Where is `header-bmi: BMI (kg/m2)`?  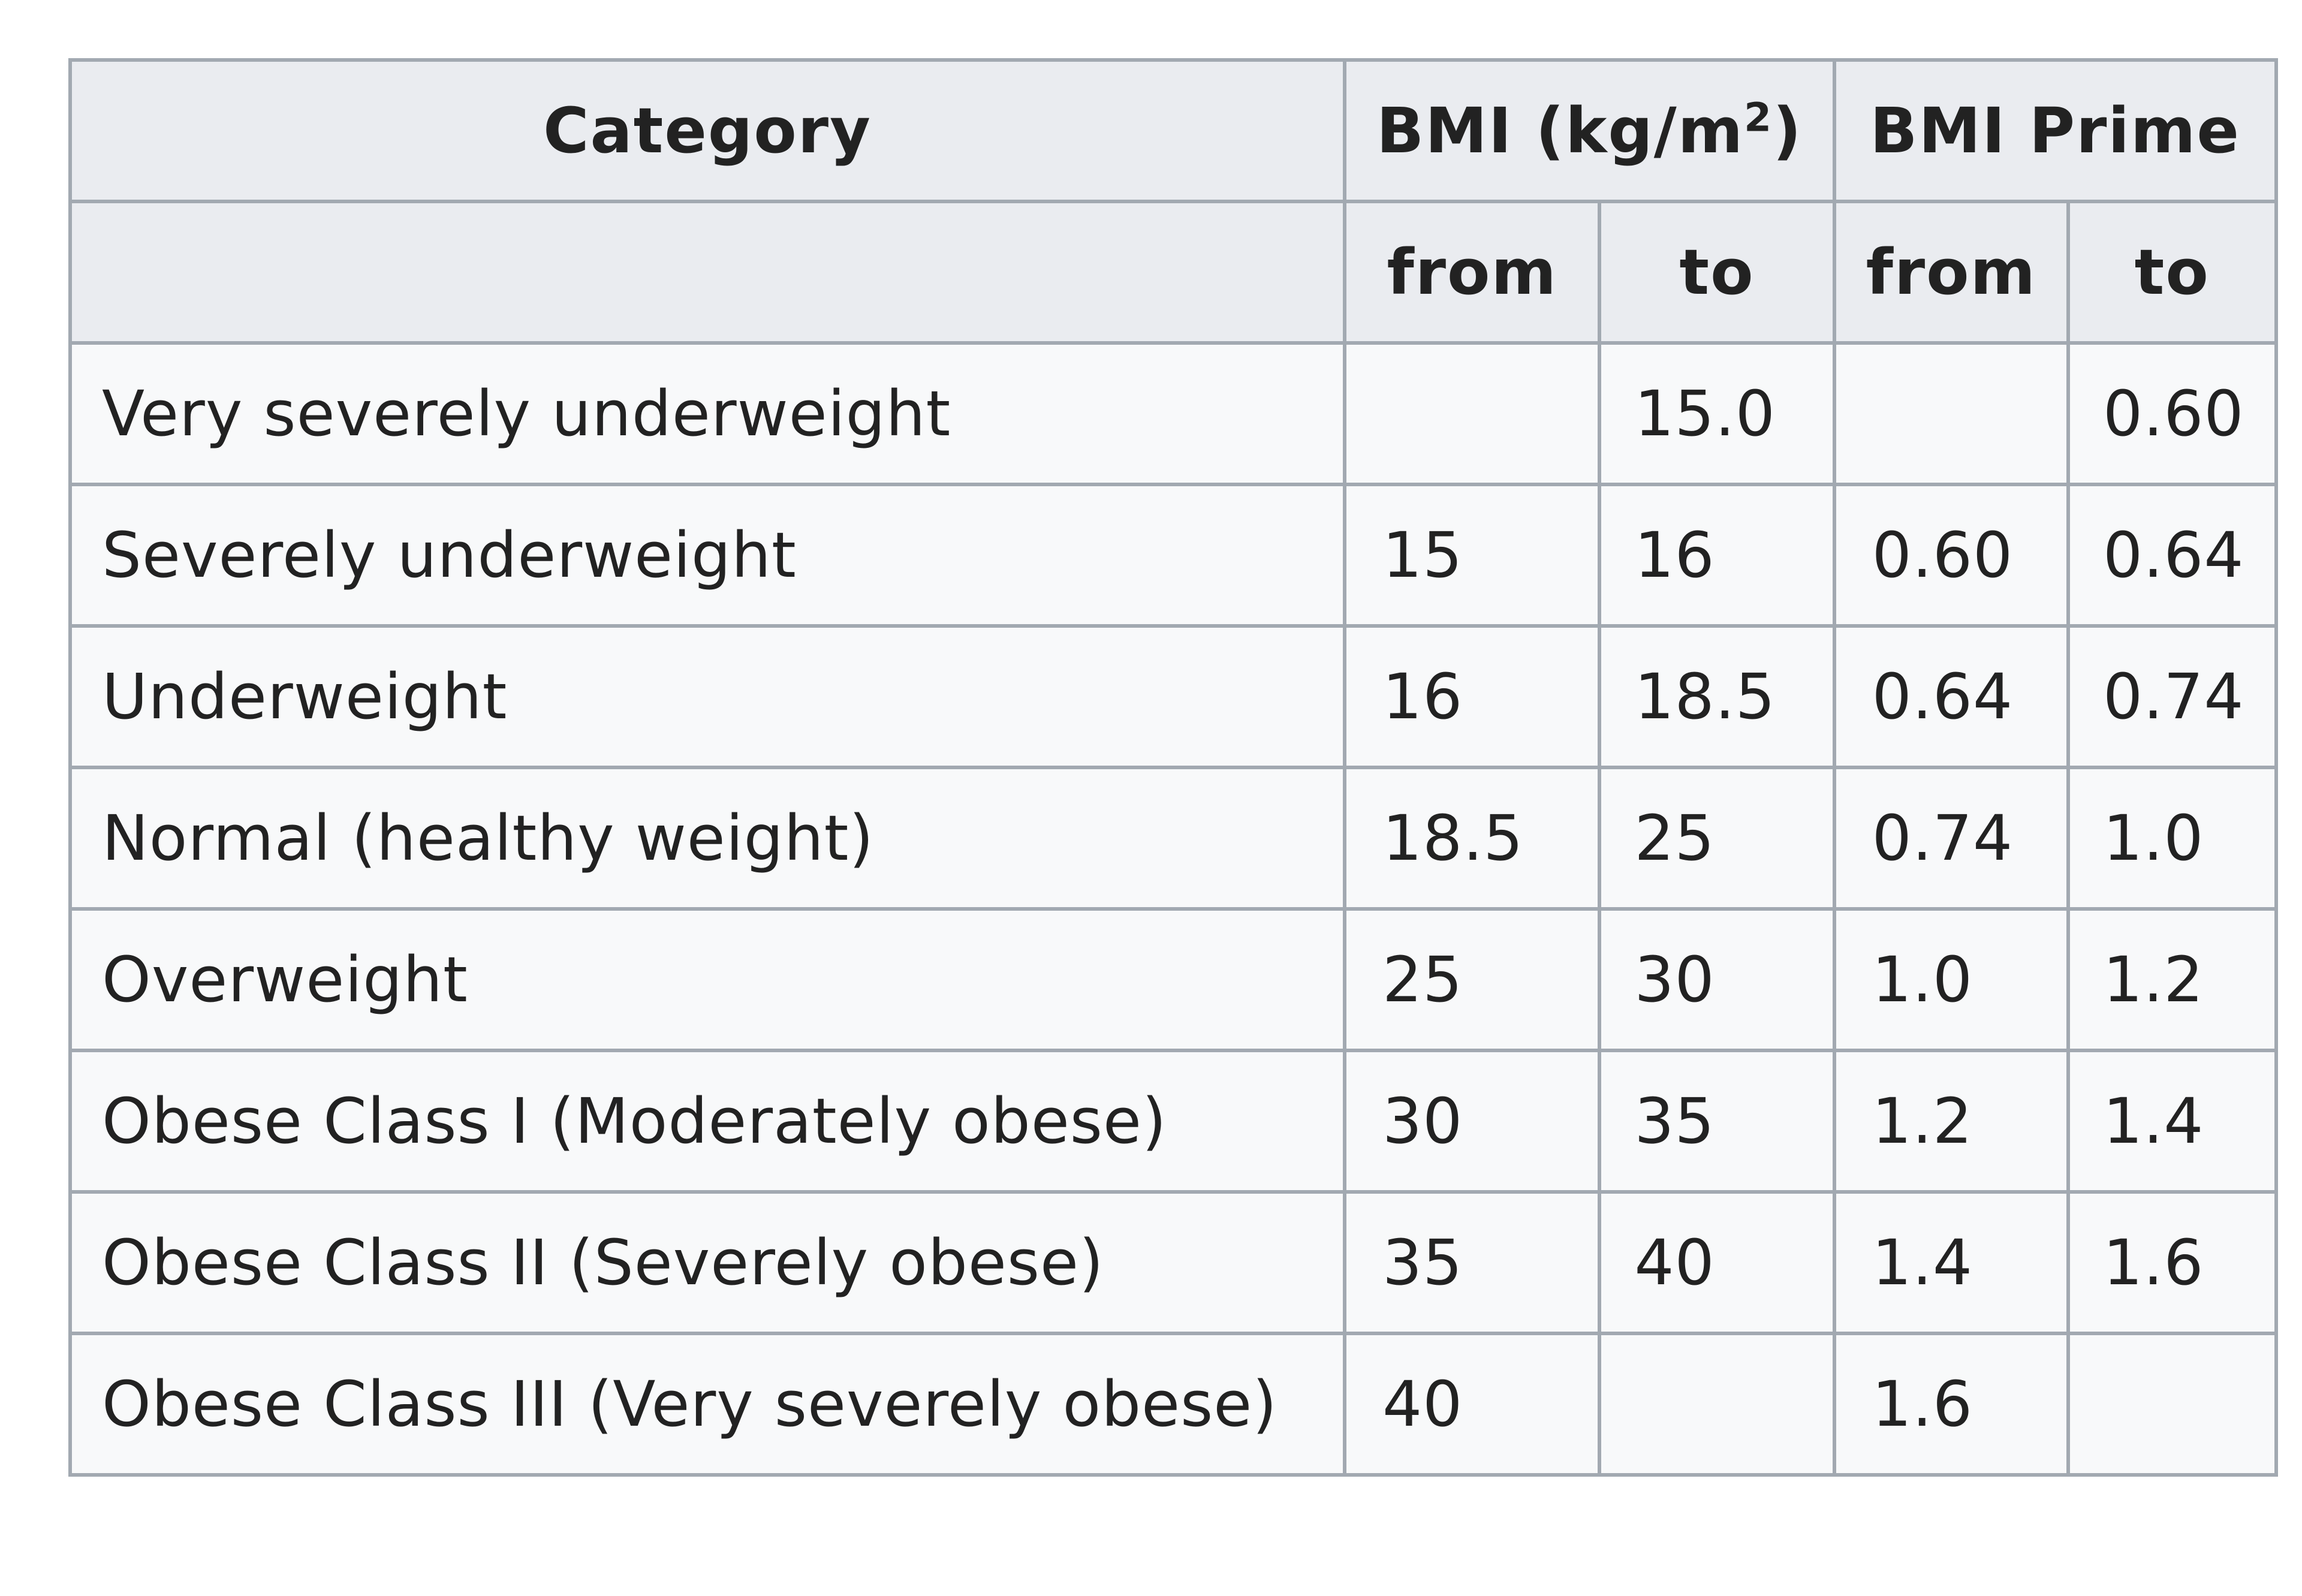 header-bmi: BMI (kg/m2) is located at coordinates (1589, 130).